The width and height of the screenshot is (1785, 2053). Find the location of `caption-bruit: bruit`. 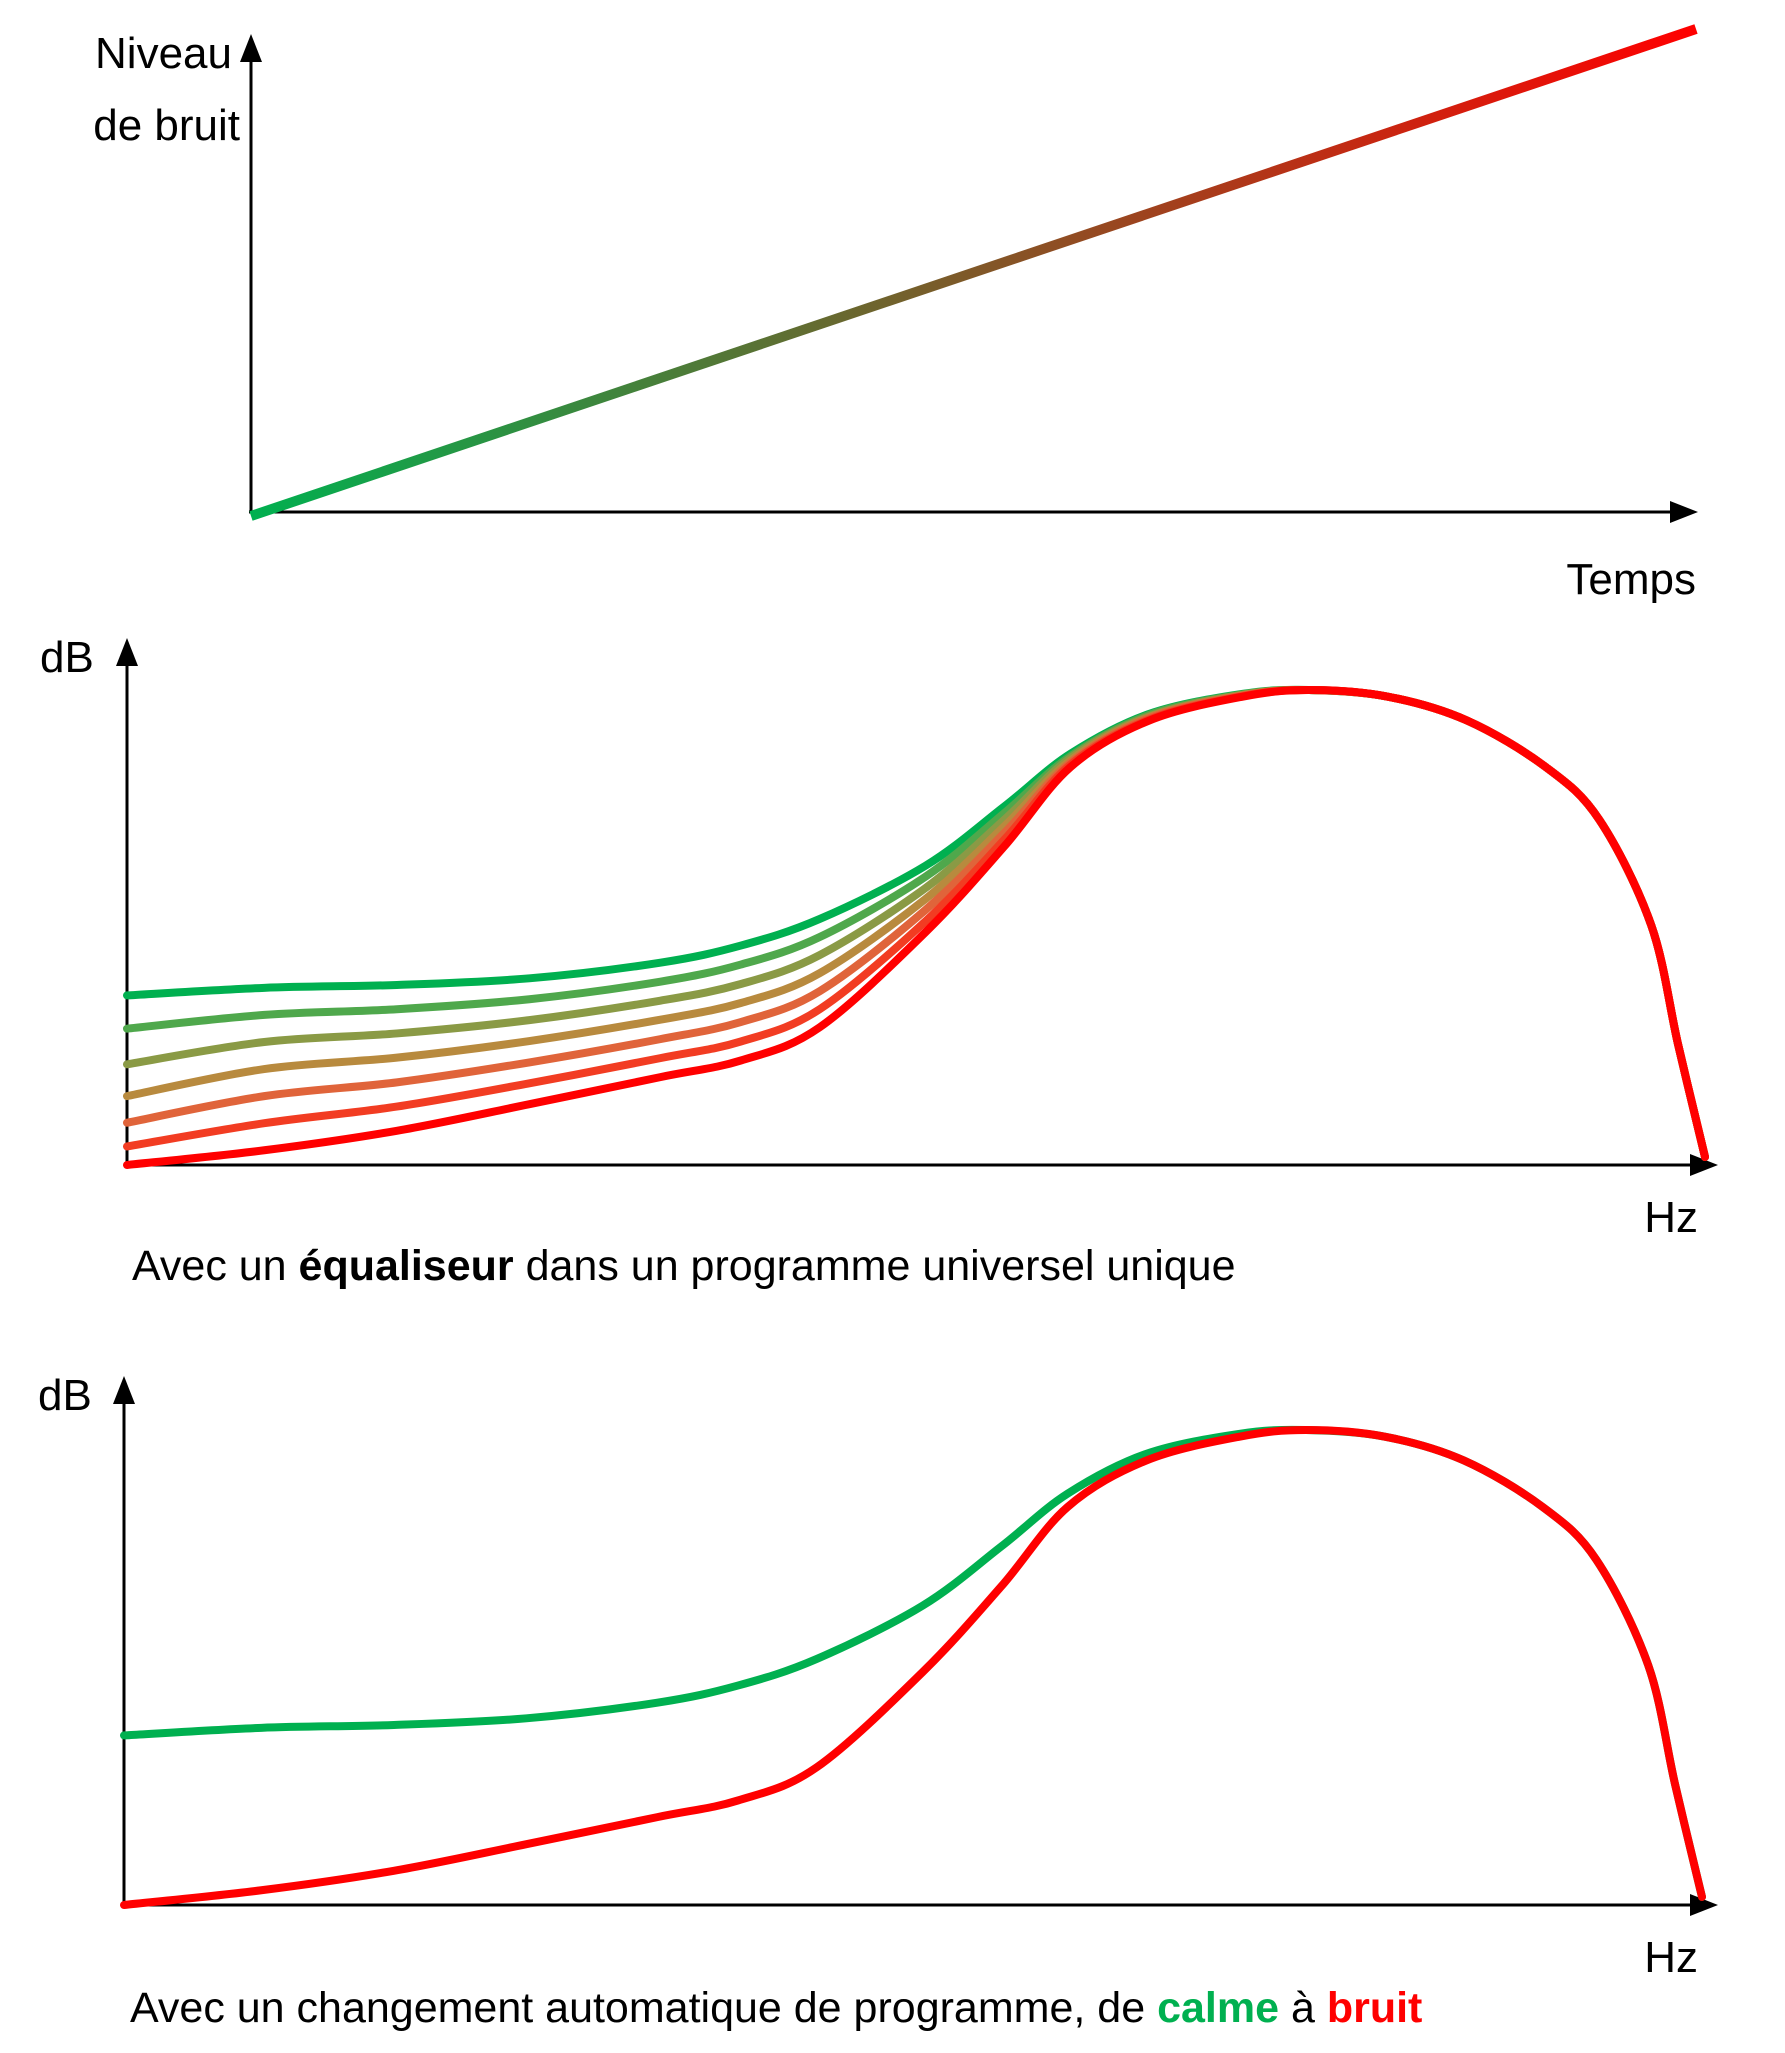

caption-bruit: bruit is located at coordinates (1375, 2008).